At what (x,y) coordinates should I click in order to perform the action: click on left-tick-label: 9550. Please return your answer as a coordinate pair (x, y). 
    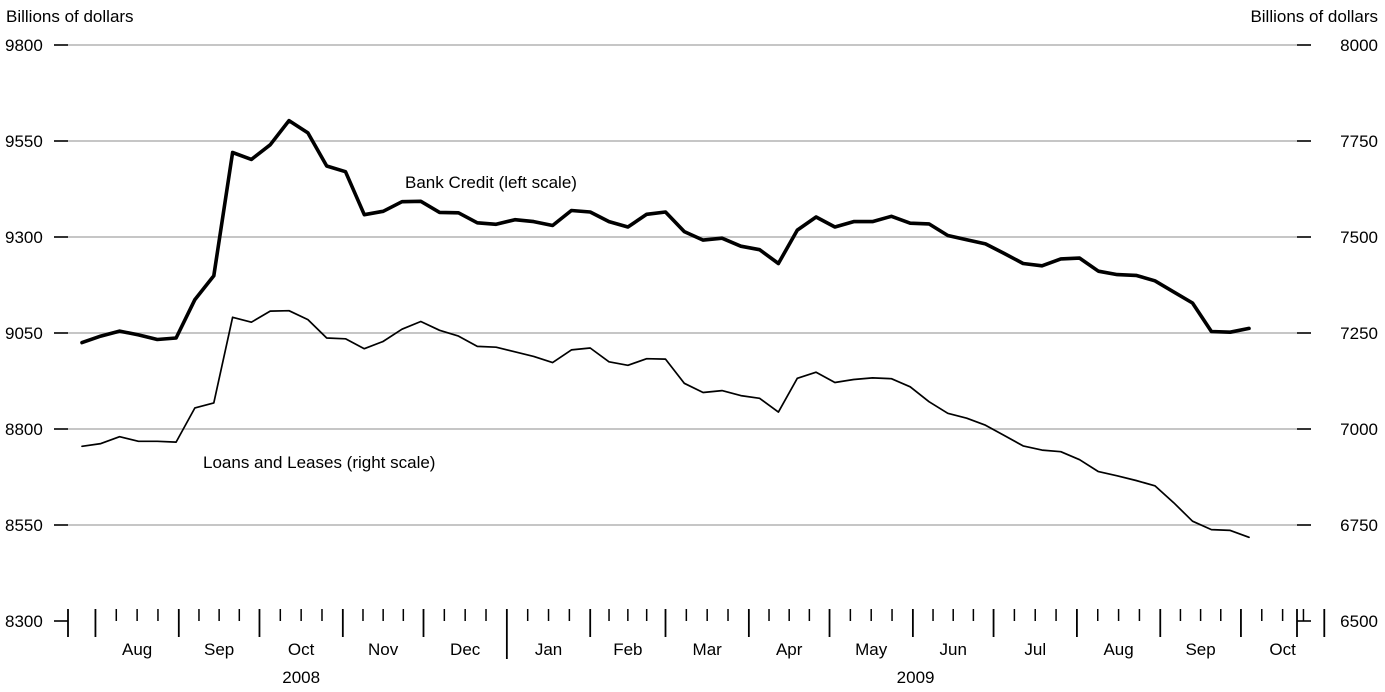
    Looking at the image, I should click on (24, 141).